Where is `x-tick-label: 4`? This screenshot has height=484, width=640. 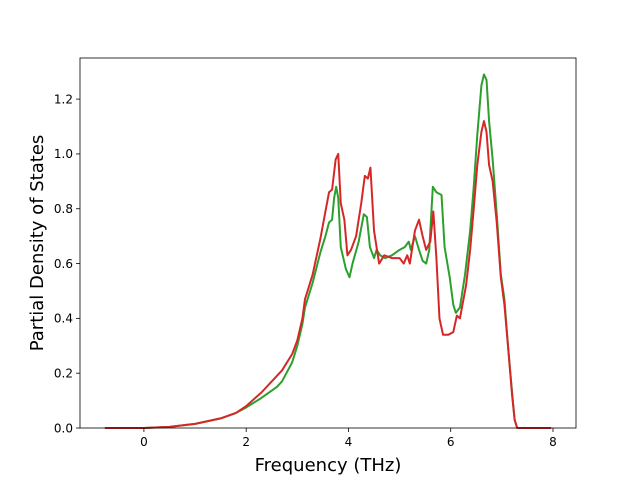
x-tick-label: 4 is located at coordinates (349, 442).